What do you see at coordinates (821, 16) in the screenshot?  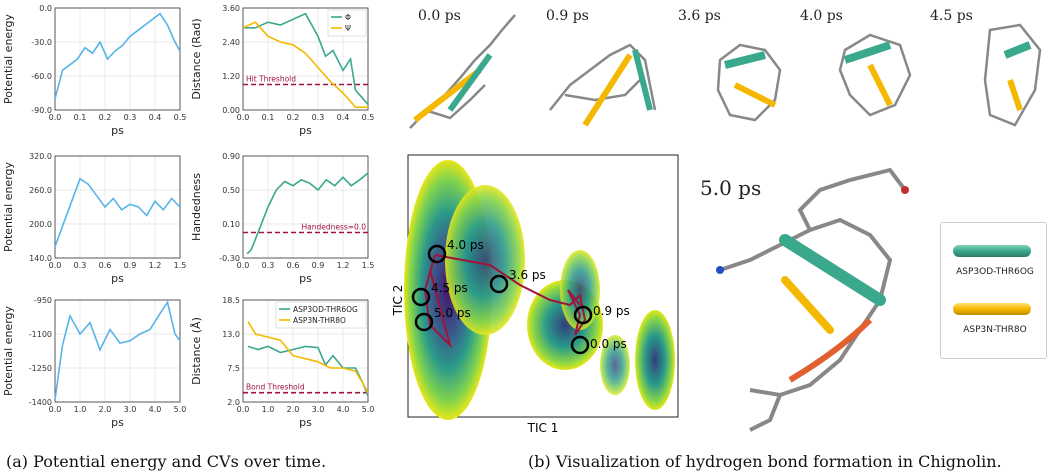 I see `snapshot-label-3: 4.0 ps` at bounding box center [821, 16].